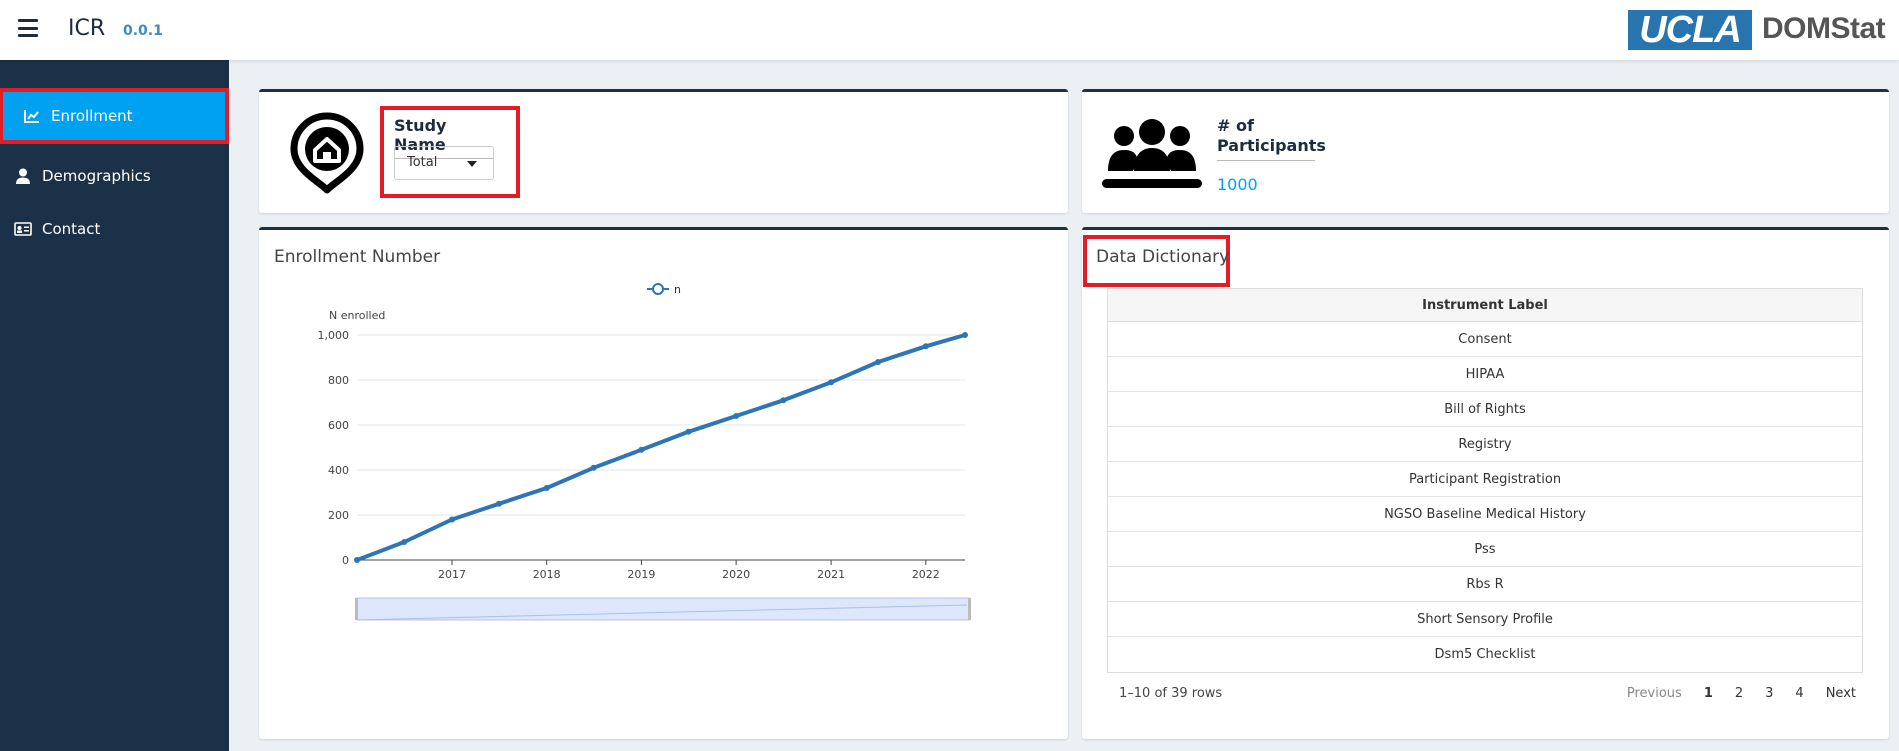  Describe the element at coordinates (334, 335) in the screenshot. I see `y-tick-label: 1,000` at that location.